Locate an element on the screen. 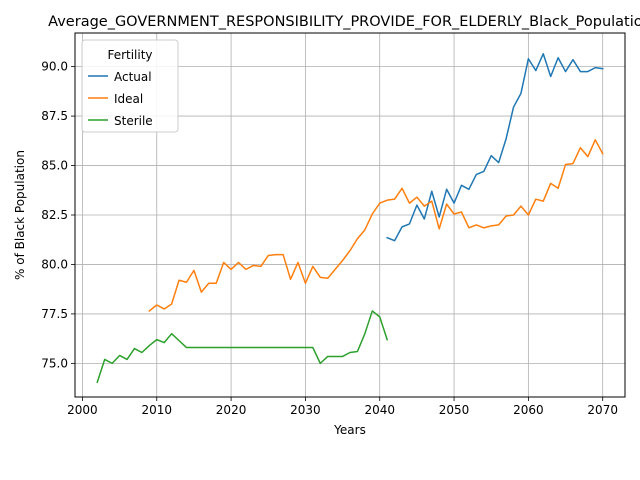 The image size is (640, 480). x-tick-label: 2000 is located at coordinates (82, 410).